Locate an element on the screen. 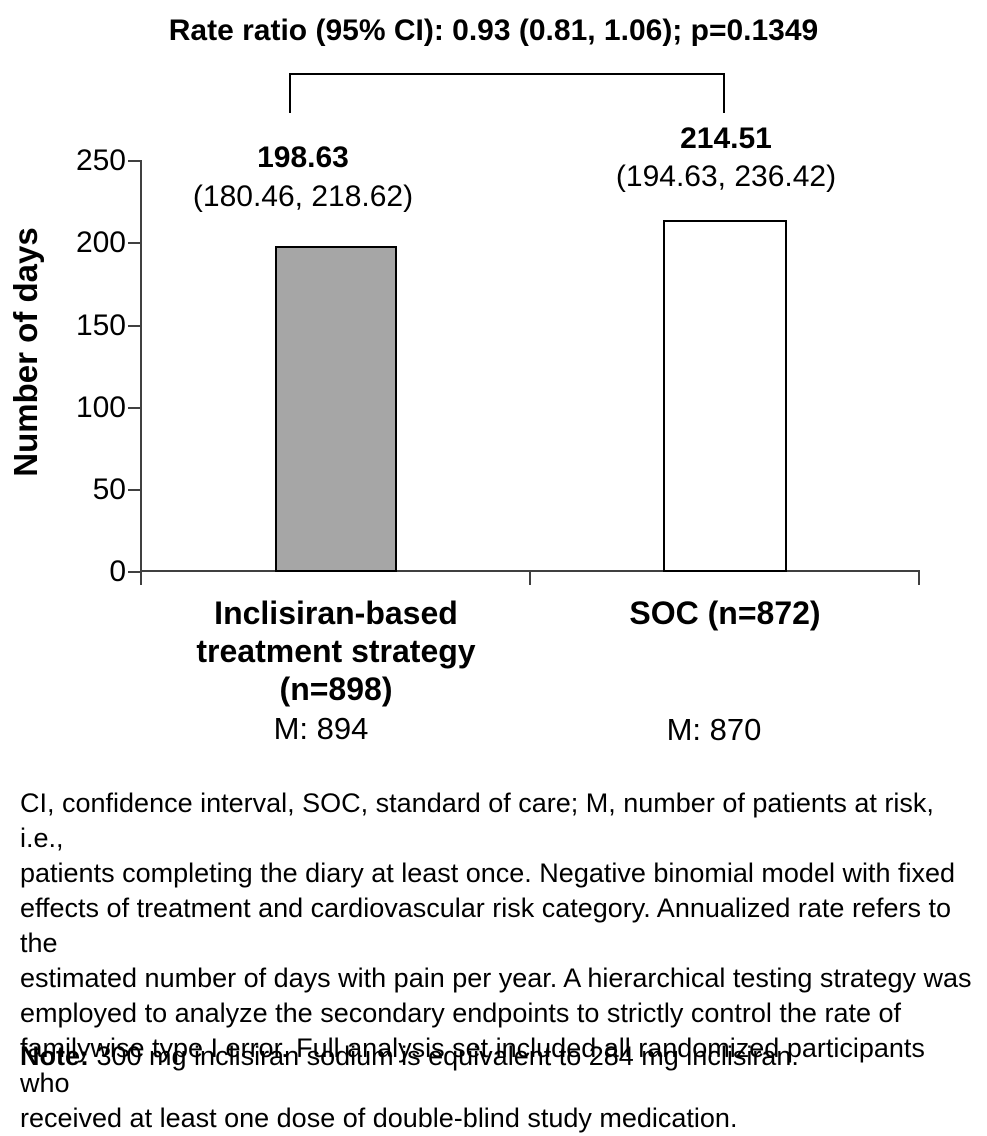 This screenshot has width=987, height=1136. y-tick-label-0: 0 is located at coordinates (117, 571).